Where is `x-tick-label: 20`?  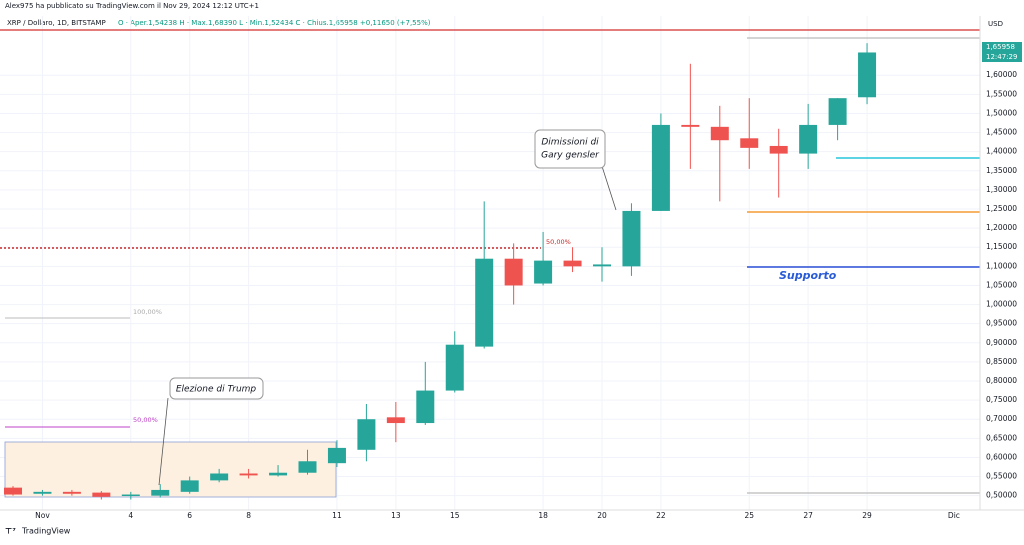 x-tick-label: 20 is located at coordinates (602, 515).